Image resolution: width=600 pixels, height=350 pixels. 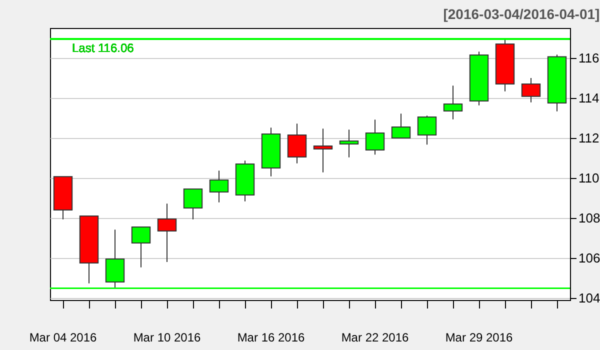 What do you see at coordinates (589, 218) in the screenshot?
I see `y-tick-label: 108` at bounding box center [589, 218].